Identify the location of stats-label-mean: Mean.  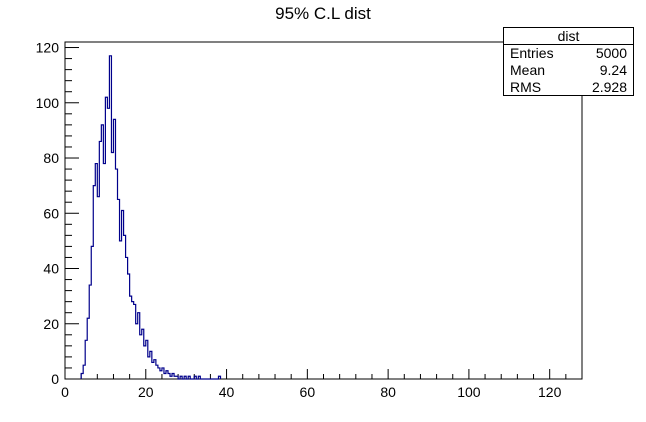
(528, 70).